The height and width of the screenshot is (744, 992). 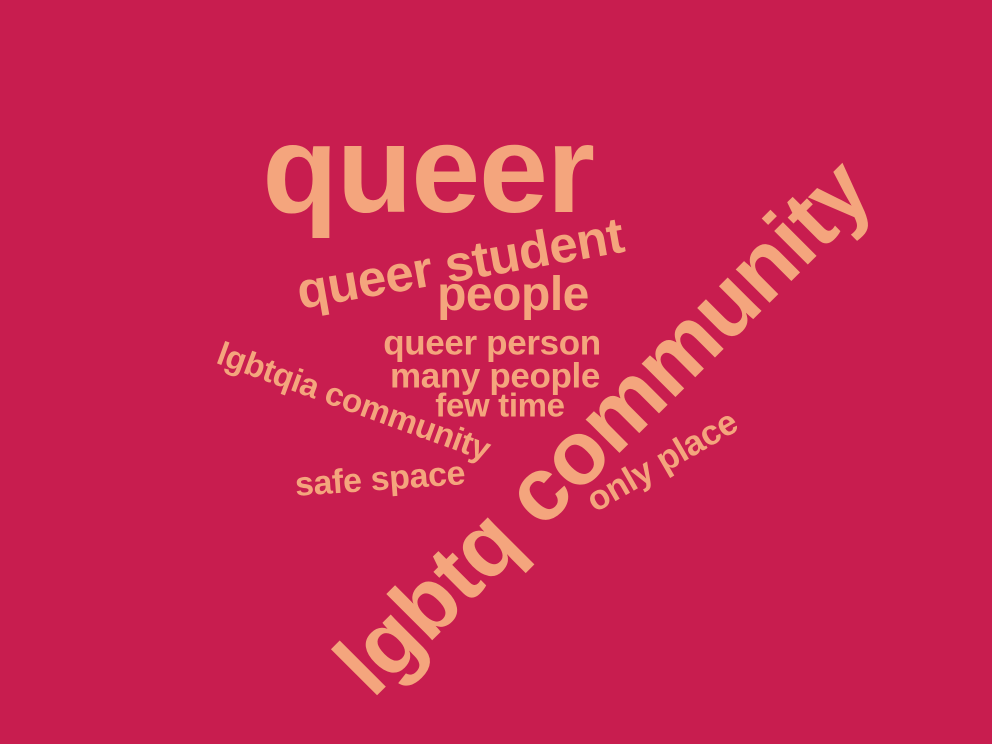 What do you see at coordinates (428, 170) in the screenshot?
I see `word-queer: queer` at bounding box center [428, 170].